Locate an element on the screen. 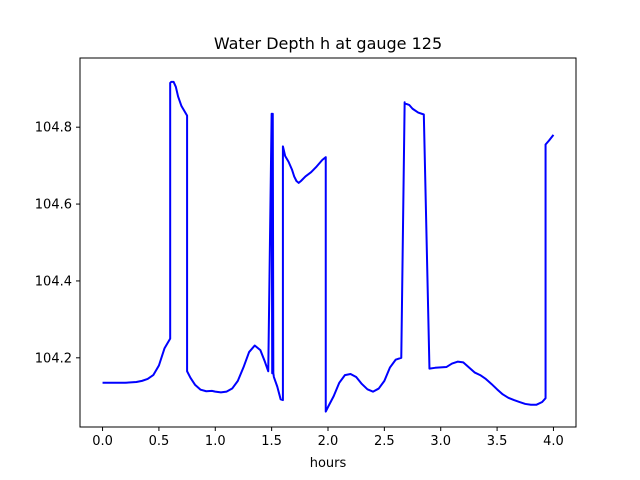 The height and width of the screenshot is (480, 640). x-tick-label: 2.5 is located at coordinates (384, 441).